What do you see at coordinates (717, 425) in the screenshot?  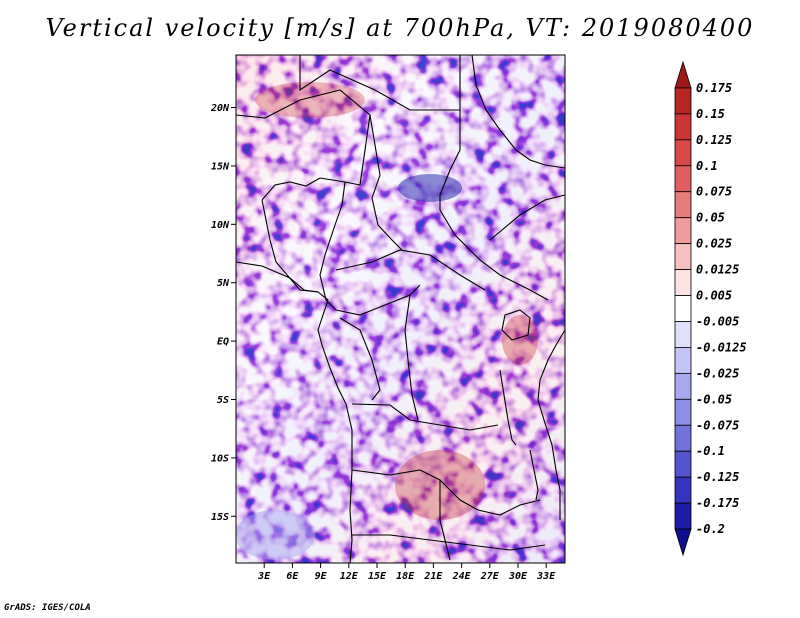 I see `colorbar-label: -0.075` at bounding box center [717, 425].